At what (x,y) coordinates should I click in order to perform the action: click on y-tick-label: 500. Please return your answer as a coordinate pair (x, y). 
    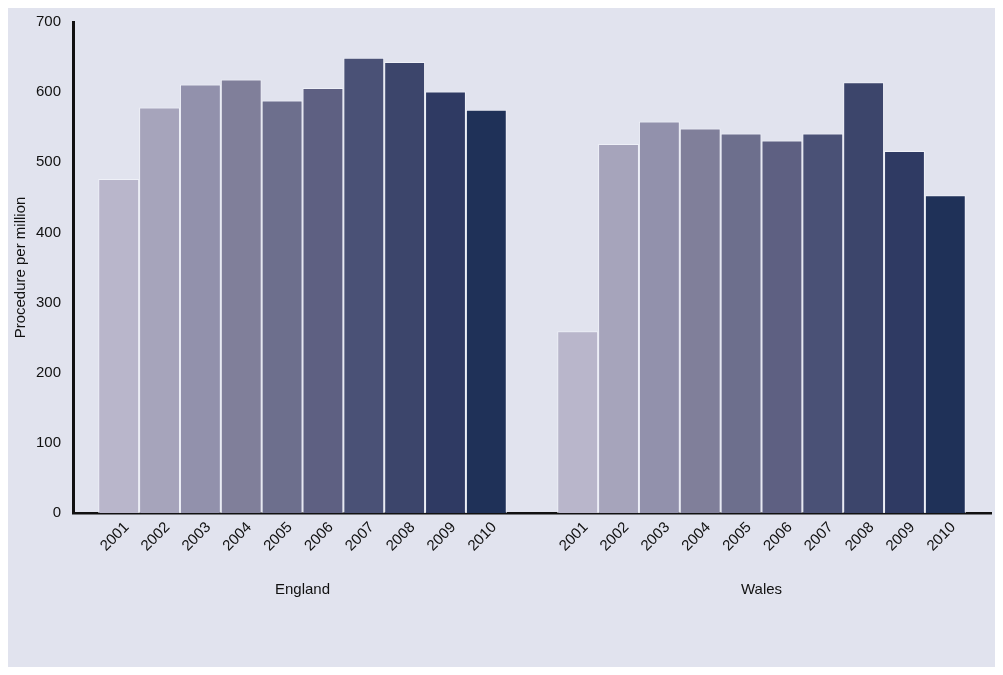
    Looking at the image, I should click on (49, 161).